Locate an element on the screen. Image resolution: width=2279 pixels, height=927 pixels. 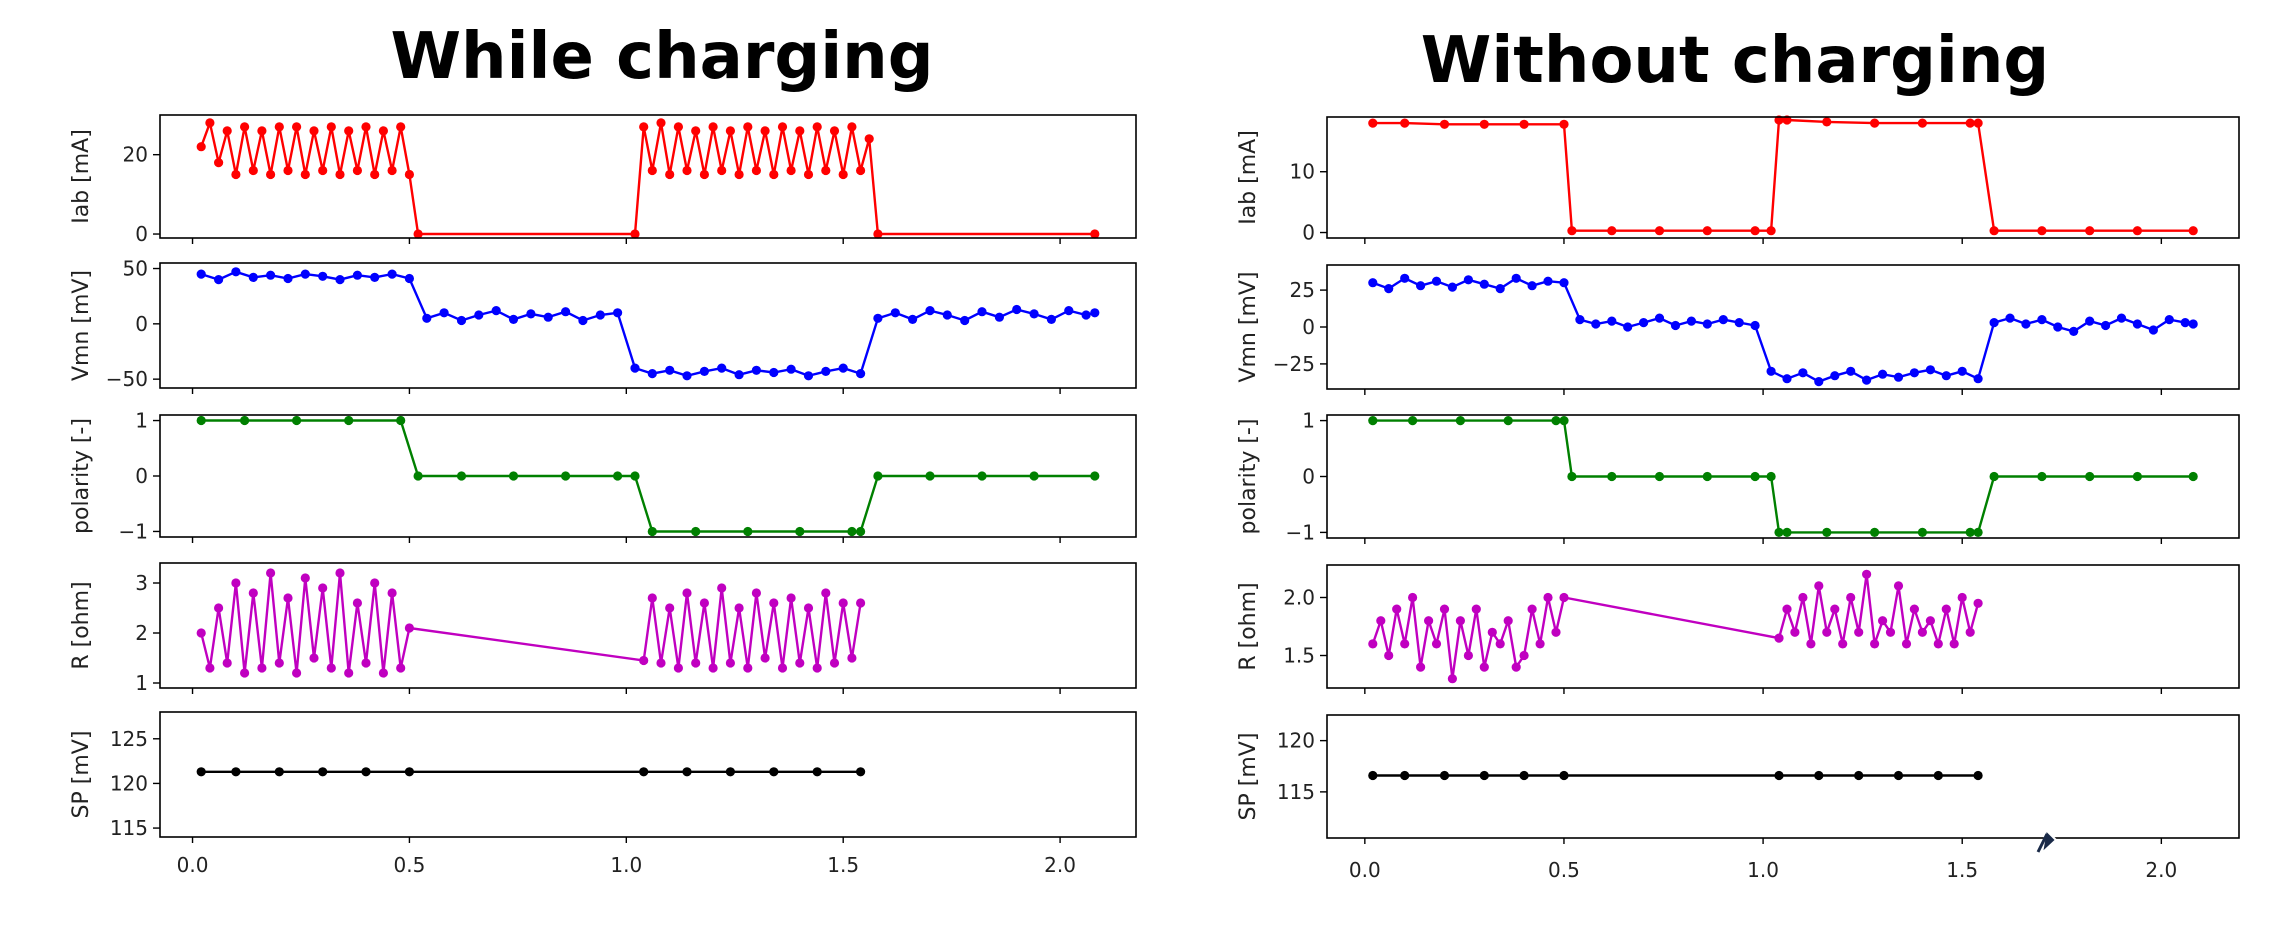
left-figure-title: While charging is located at coordinates (661, 57).